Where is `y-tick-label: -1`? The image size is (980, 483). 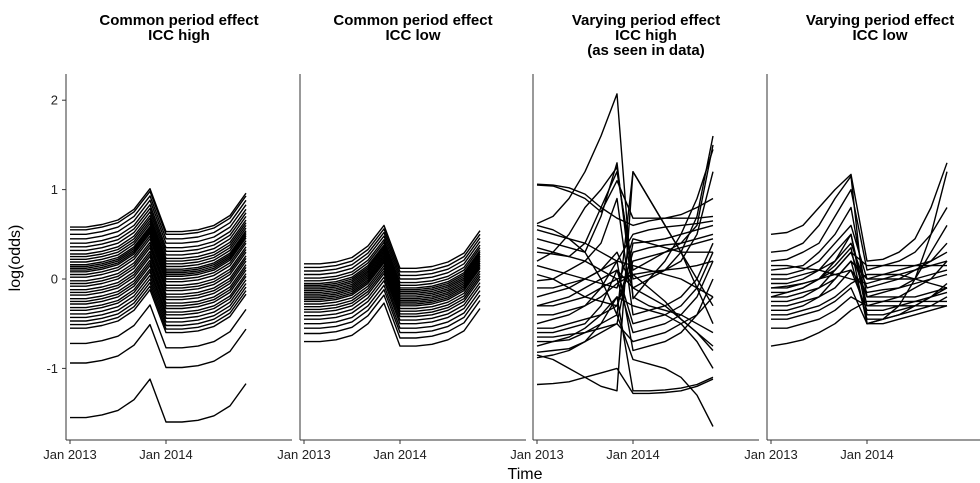 y-tick-label: -1 is located at coordinates (52, 368).